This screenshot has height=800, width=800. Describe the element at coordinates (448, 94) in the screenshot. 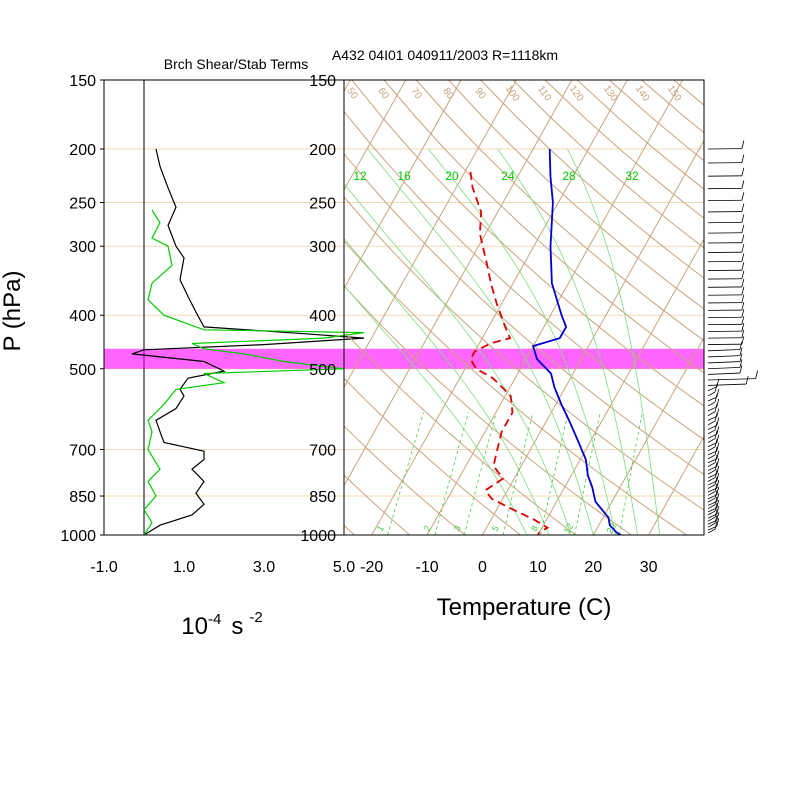

I see `dry-adiabat-label-3: 80` at that location.